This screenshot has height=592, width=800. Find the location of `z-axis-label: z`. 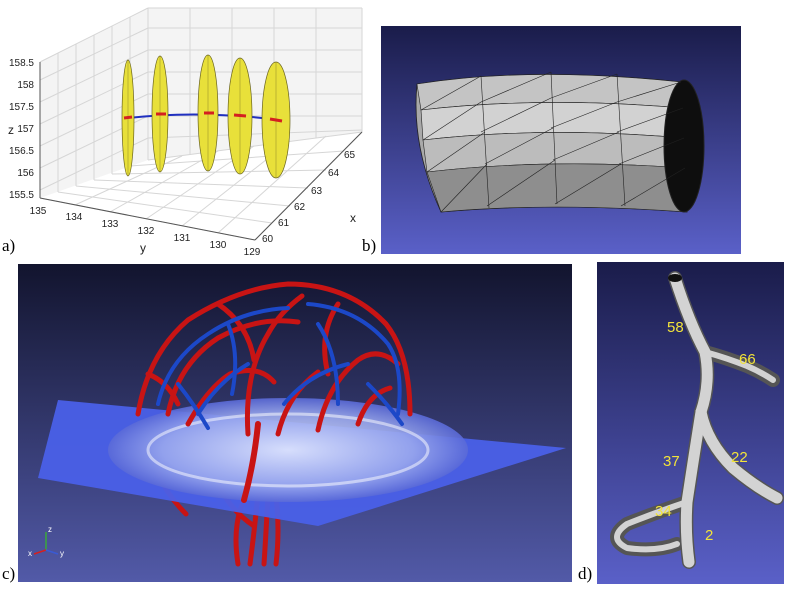

z-axis-label: z is located at coordinates (11, 130).